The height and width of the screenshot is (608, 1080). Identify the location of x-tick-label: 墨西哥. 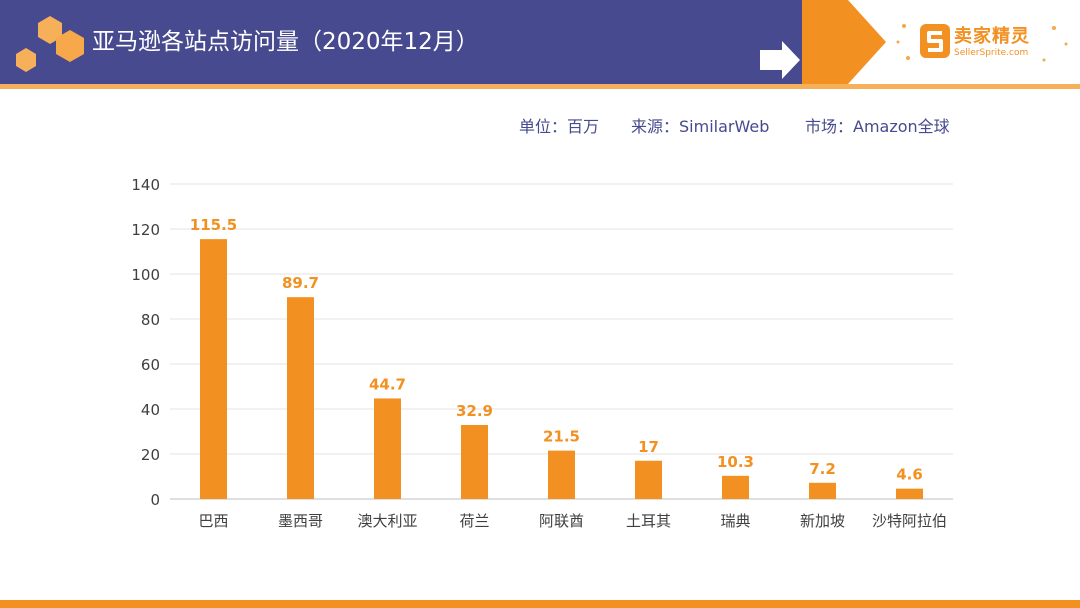
(300, 521).